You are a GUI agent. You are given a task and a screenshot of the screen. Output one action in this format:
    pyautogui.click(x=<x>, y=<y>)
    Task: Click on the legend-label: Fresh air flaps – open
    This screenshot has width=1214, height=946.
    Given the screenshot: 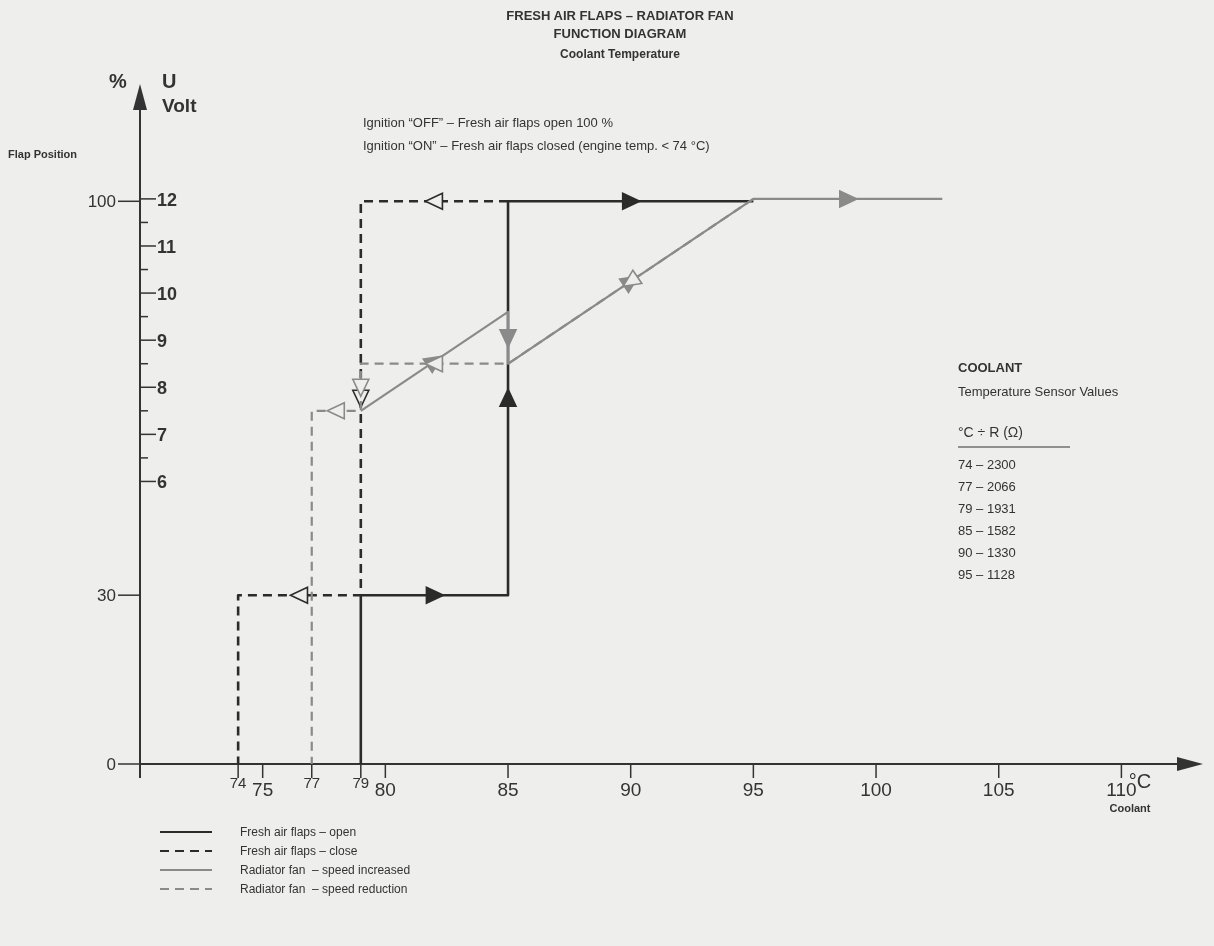 What is the action you would take?
    pyautogui.click(x=298, y=832)
    